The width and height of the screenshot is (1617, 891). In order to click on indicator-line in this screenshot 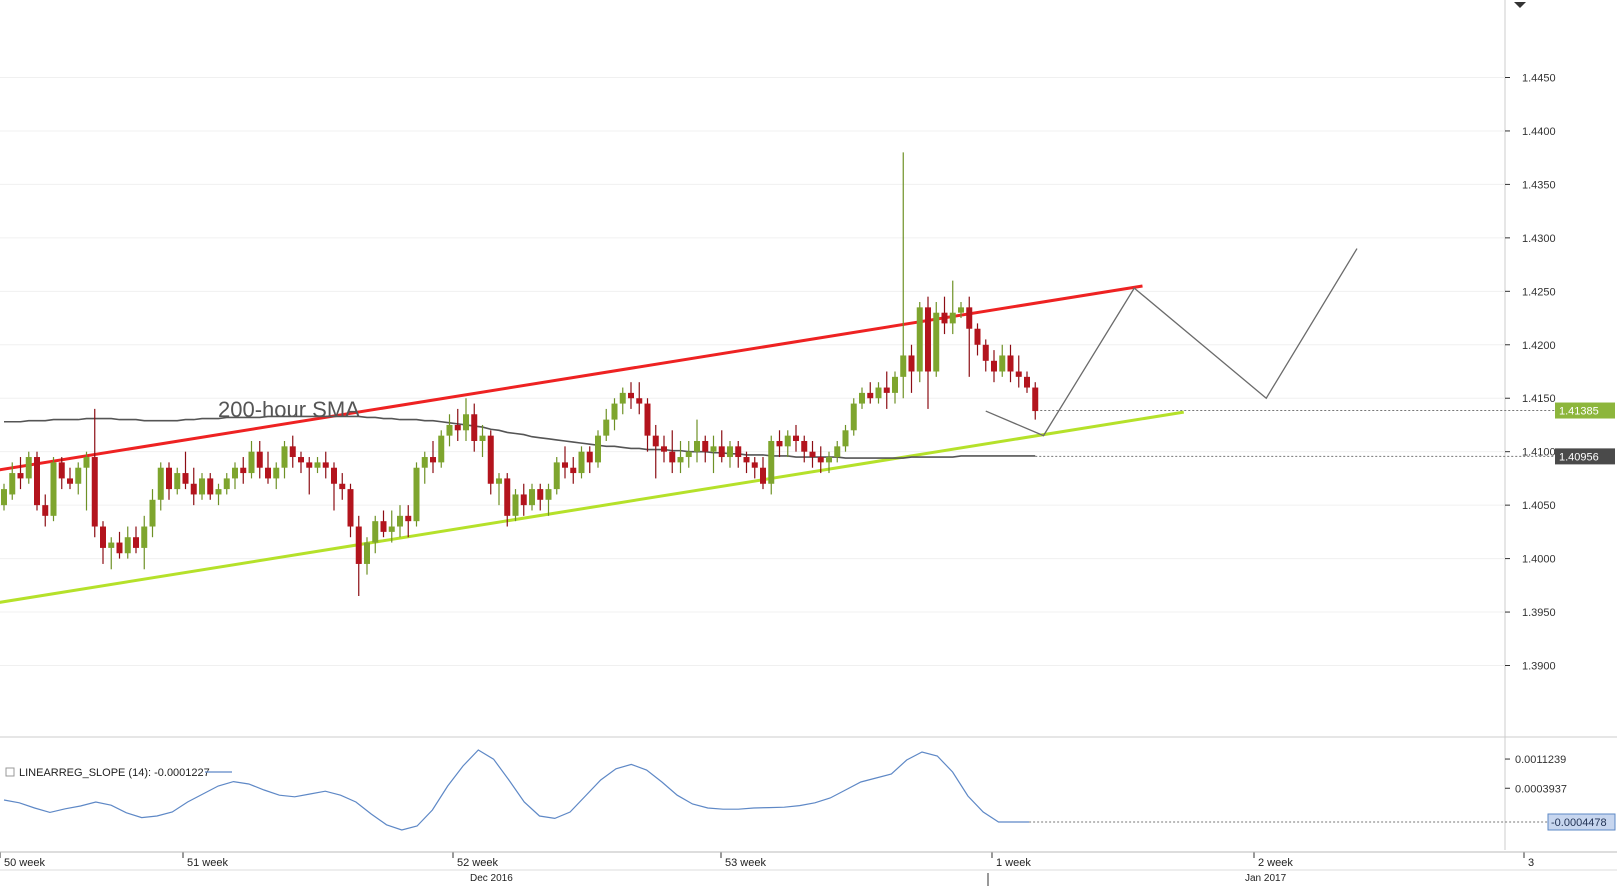, I will do `click(516, 790)`.